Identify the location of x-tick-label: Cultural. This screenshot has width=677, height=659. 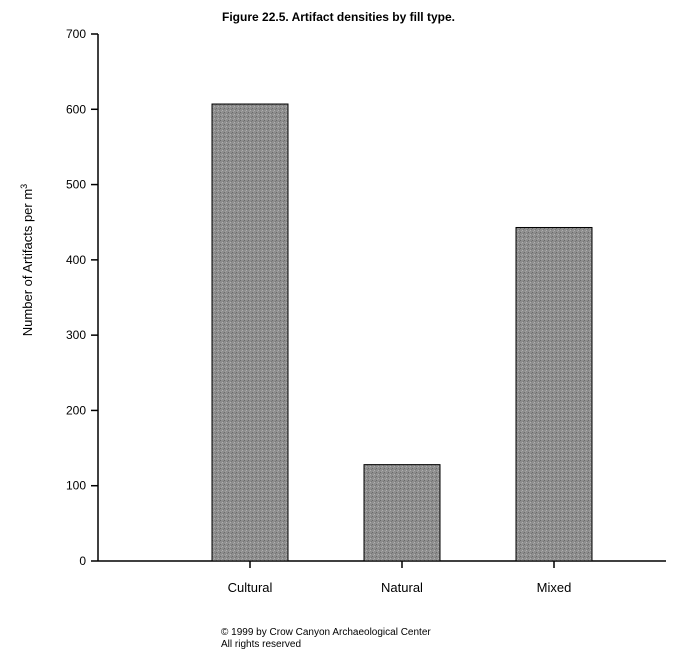
(250, 587).